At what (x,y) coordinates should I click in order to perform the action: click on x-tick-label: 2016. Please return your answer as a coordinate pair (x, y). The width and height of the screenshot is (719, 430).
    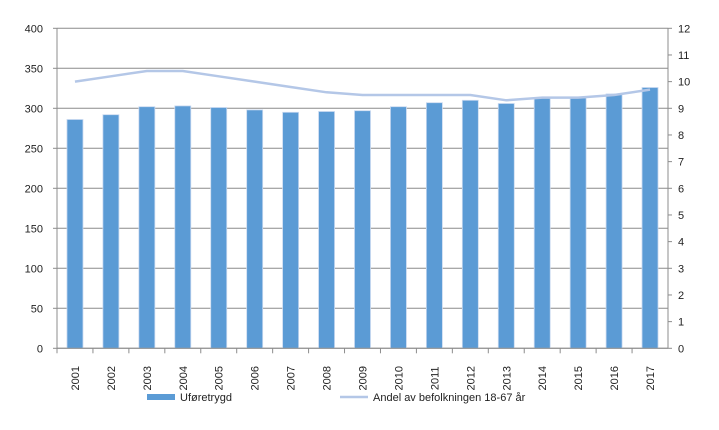
    Looking at the image, I should click on (615, 378).